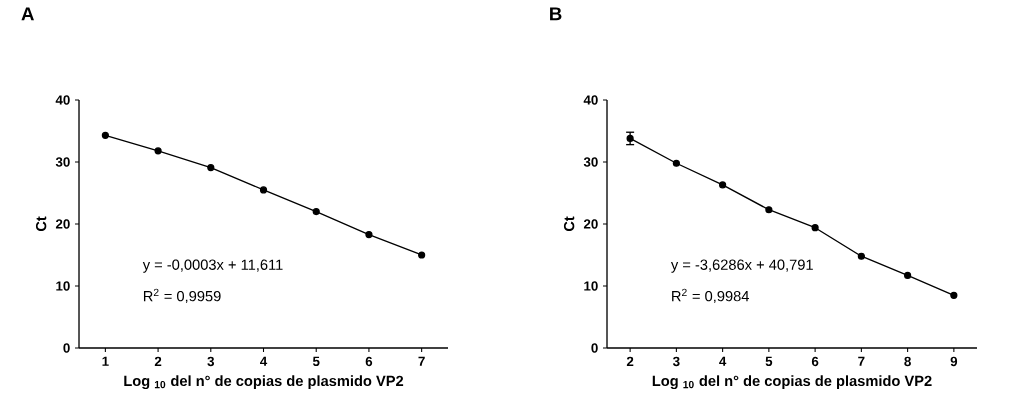 This screenshot has height=409, width=1011. Describe the element at coordinates (710, 296) in the screenshot. I see `annotation: R$^{2}$ = 0,9984` at that location.